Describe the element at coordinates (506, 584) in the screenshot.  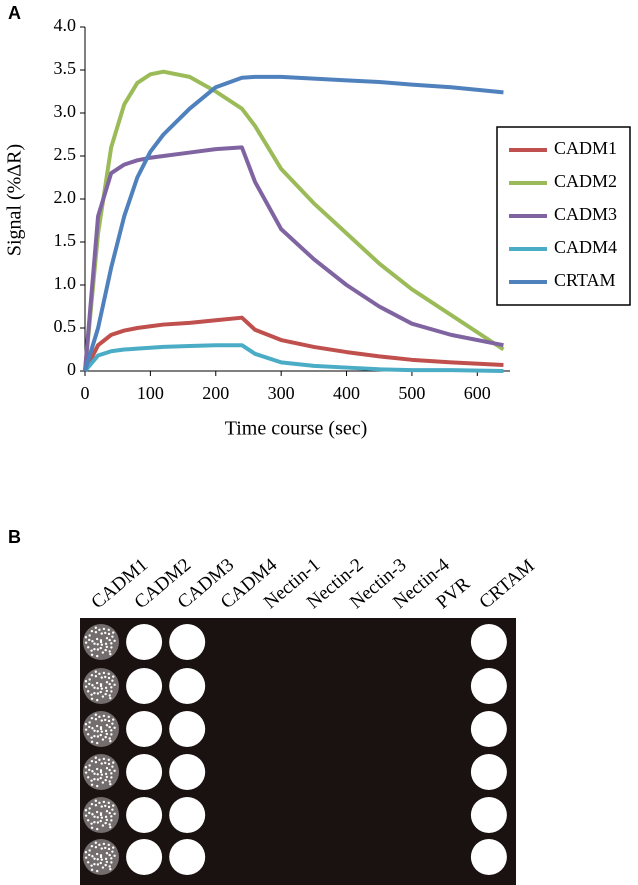
I see `column-label: CRTAM` at that location.